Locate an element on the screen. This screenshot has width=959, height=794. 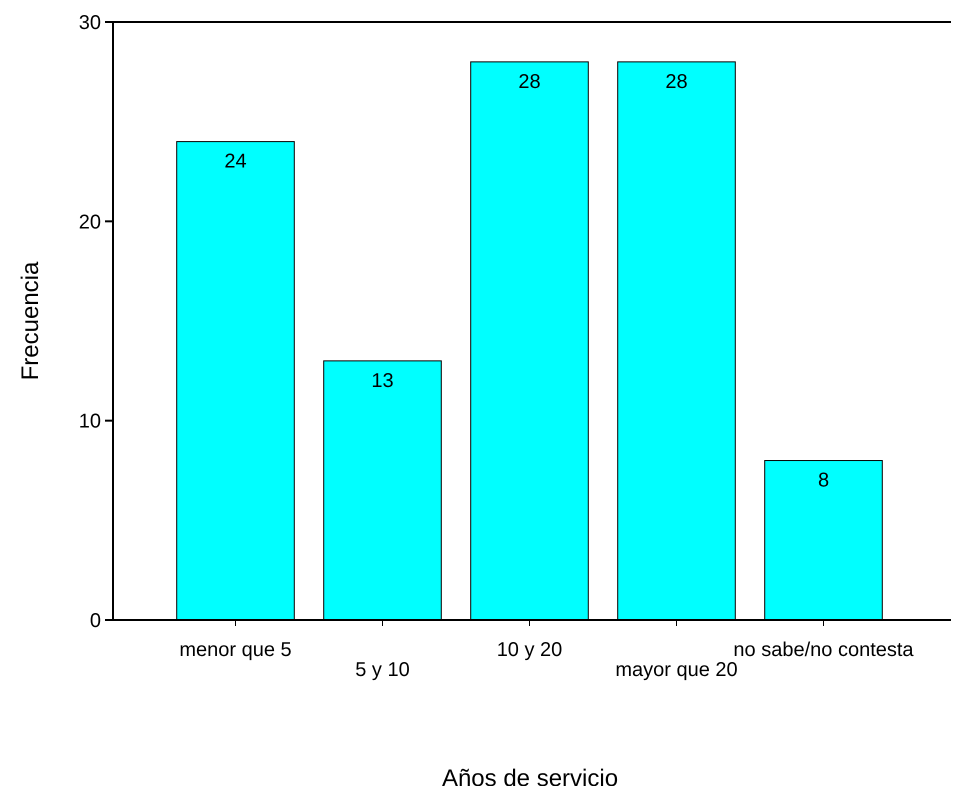
data-label: 8 is located at coordinates (824, 481).